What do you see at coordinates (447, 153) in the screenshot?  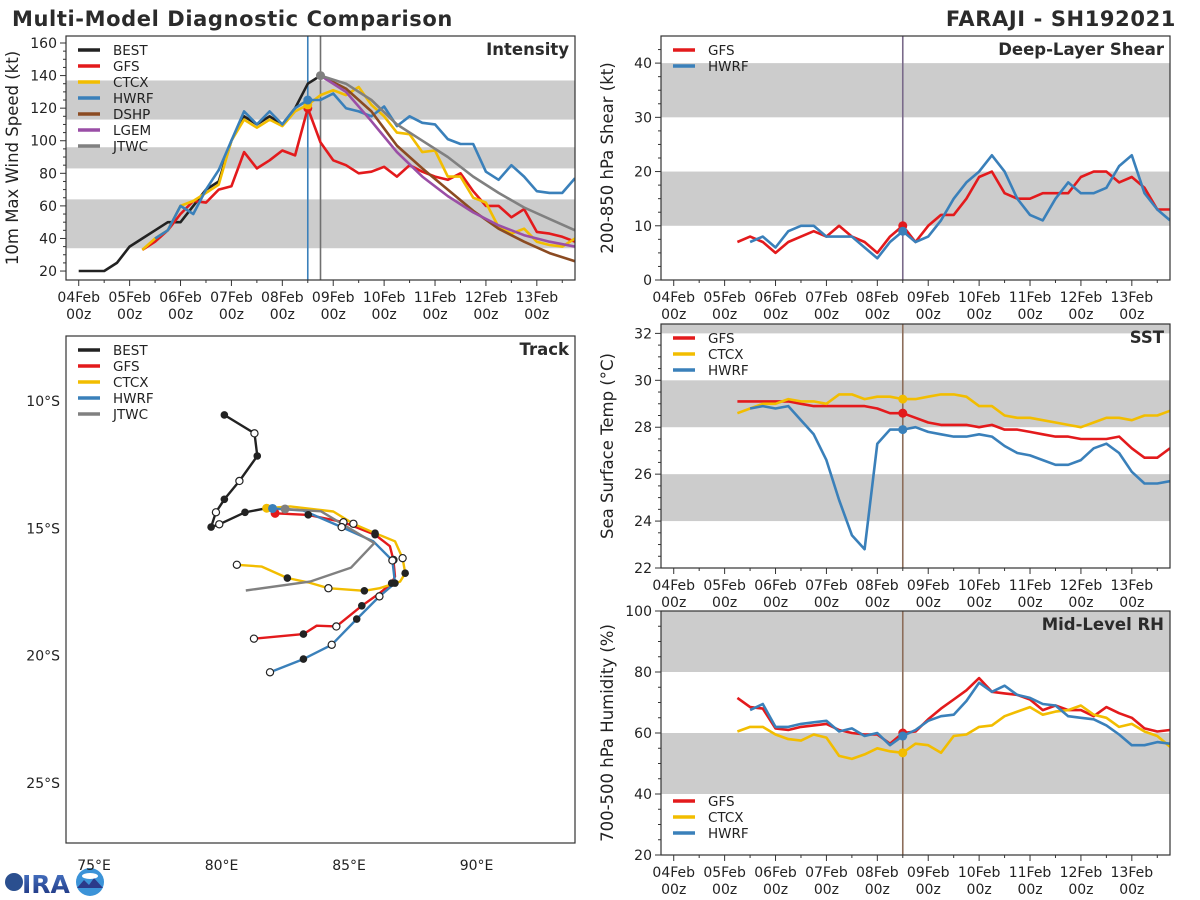 I see `series-line-jtwc` at bounding box center [447, 153].